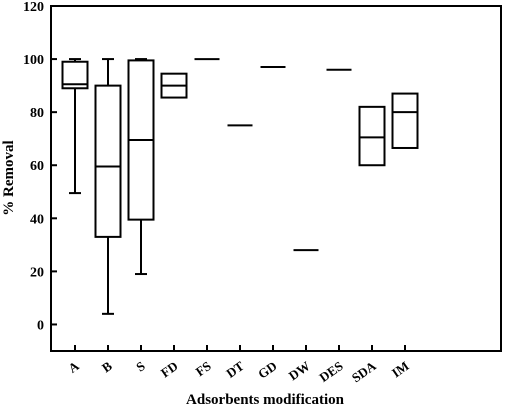 The width and height of the screenshot is (505, 409). What do you see at coordinates (75, 126) in the screenshot?
I see `box-a` at bounding box center [75, 126].